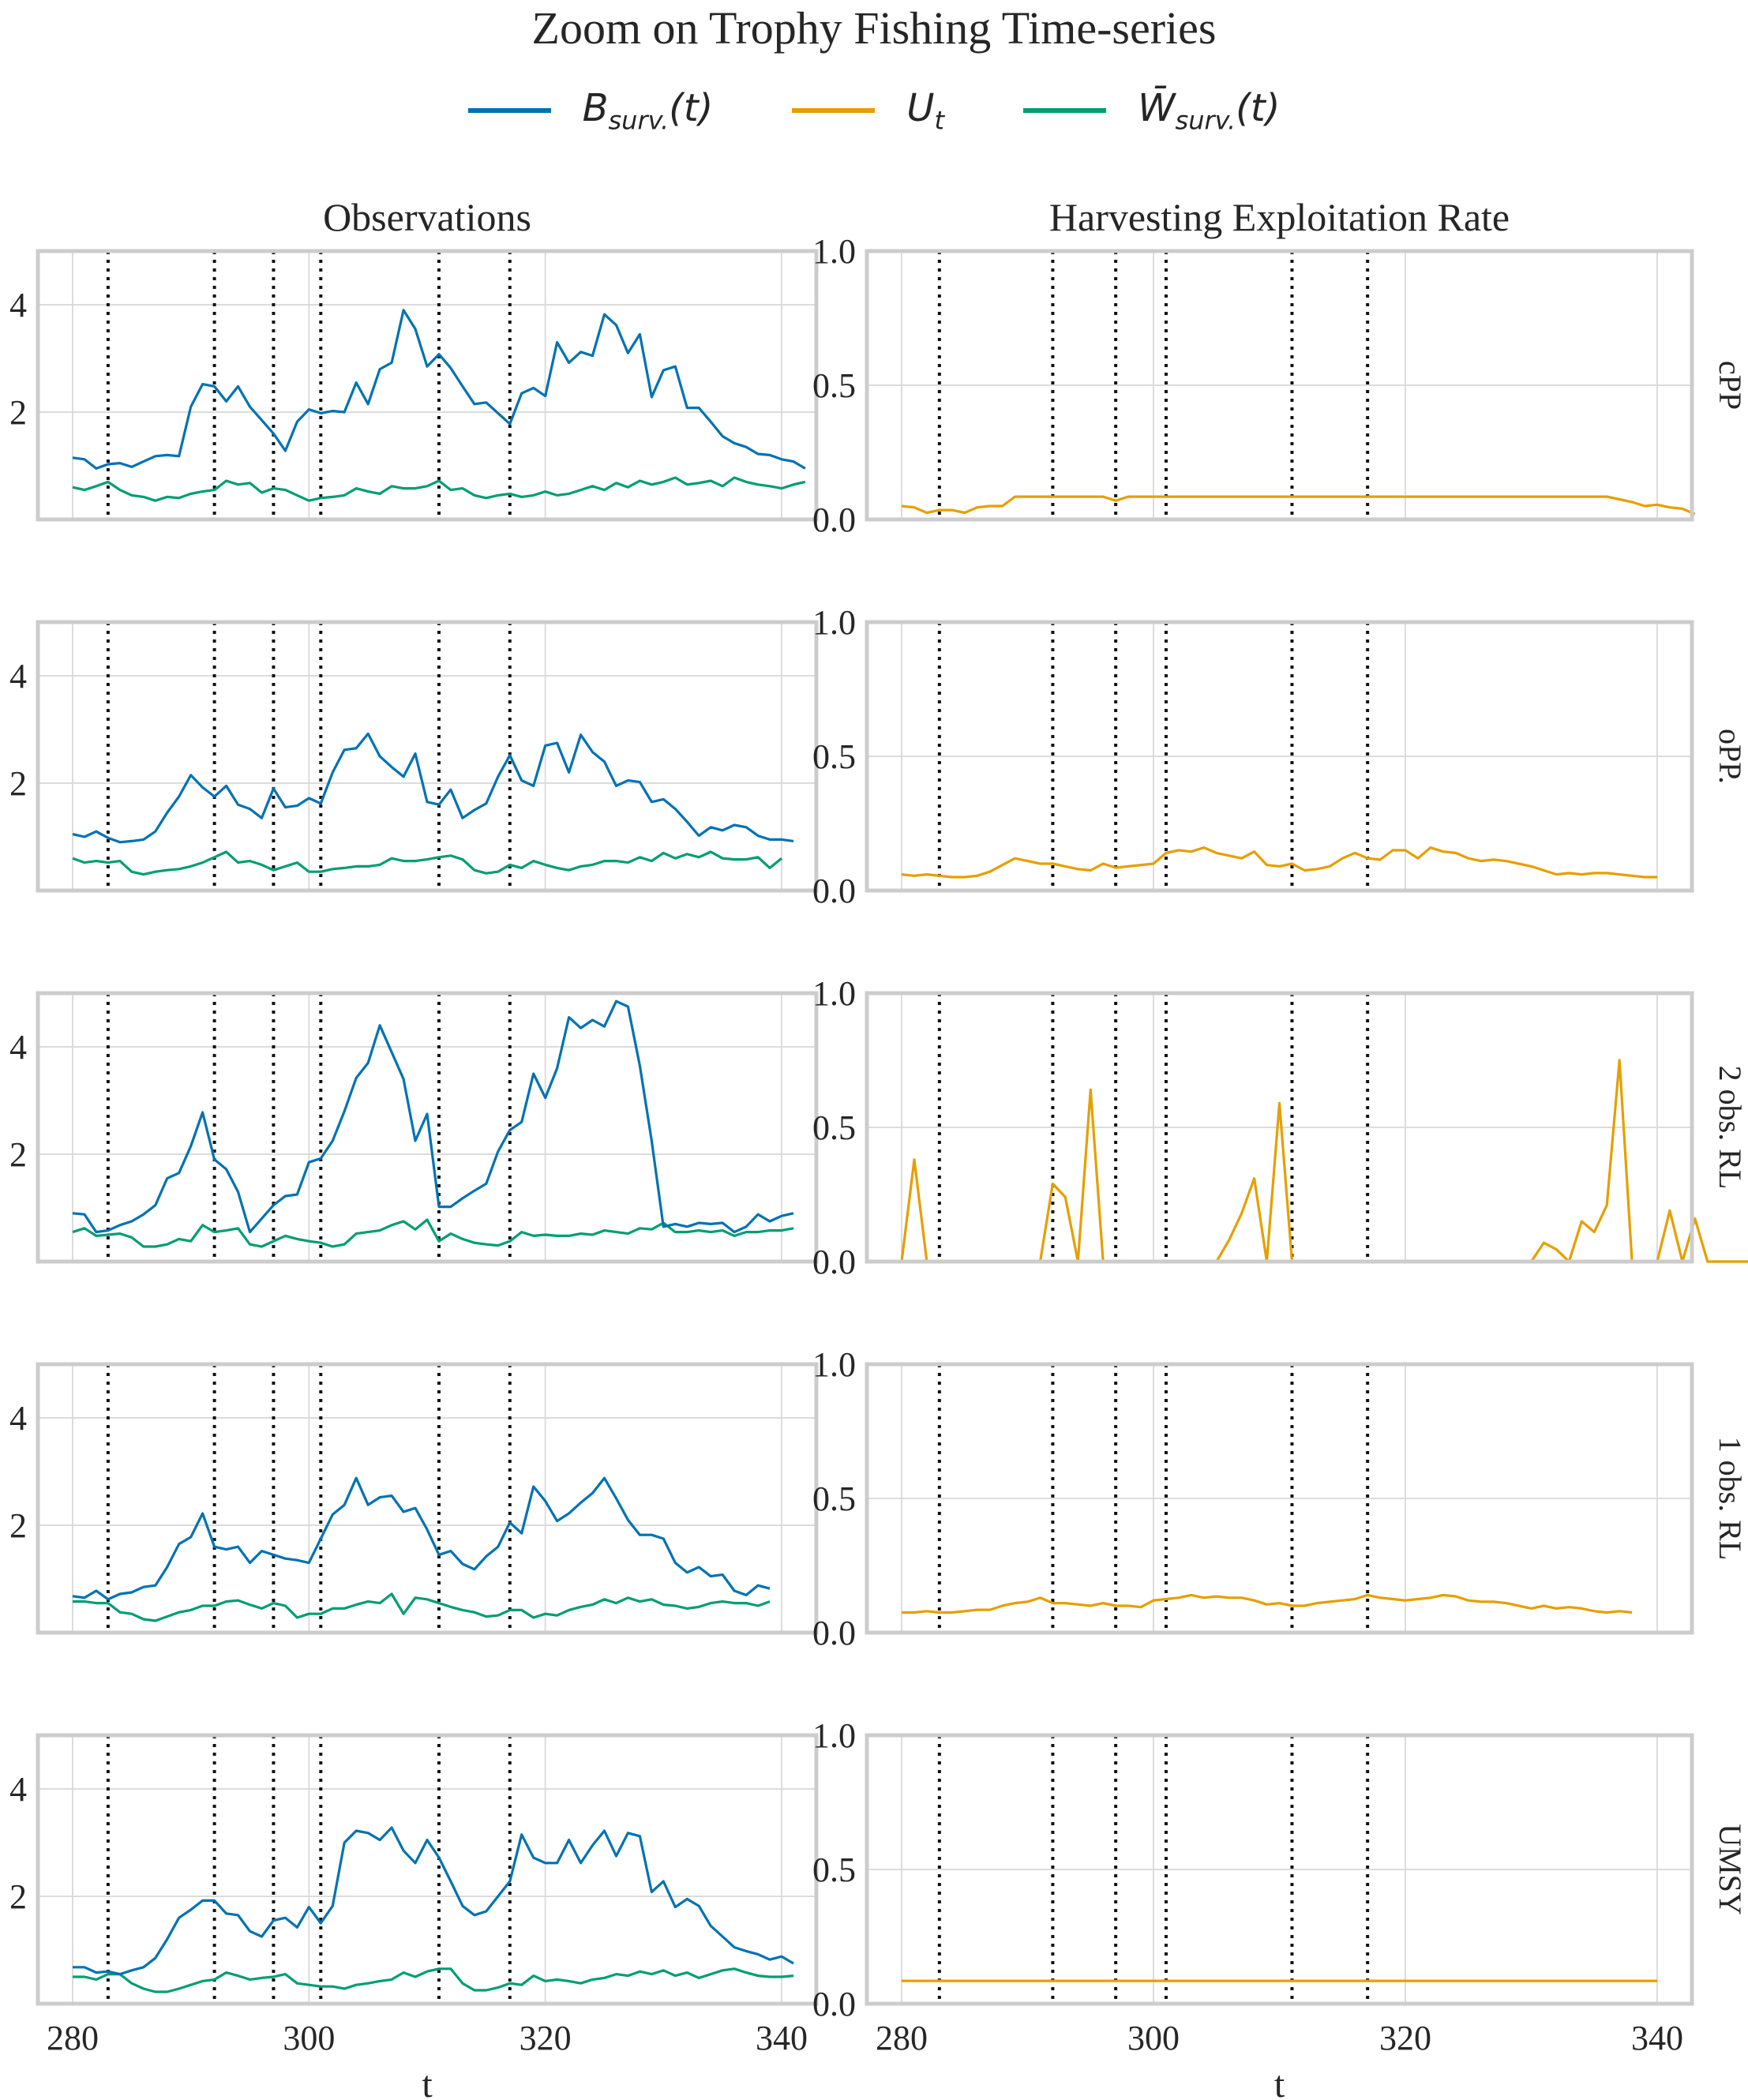 Image resolution: width=1748 pixels, height=2100 pixels. Describe the element at coordinates (18, 305) in the screenshot. I see `panel-cpp-obs-ytick-label: 4` at that location.